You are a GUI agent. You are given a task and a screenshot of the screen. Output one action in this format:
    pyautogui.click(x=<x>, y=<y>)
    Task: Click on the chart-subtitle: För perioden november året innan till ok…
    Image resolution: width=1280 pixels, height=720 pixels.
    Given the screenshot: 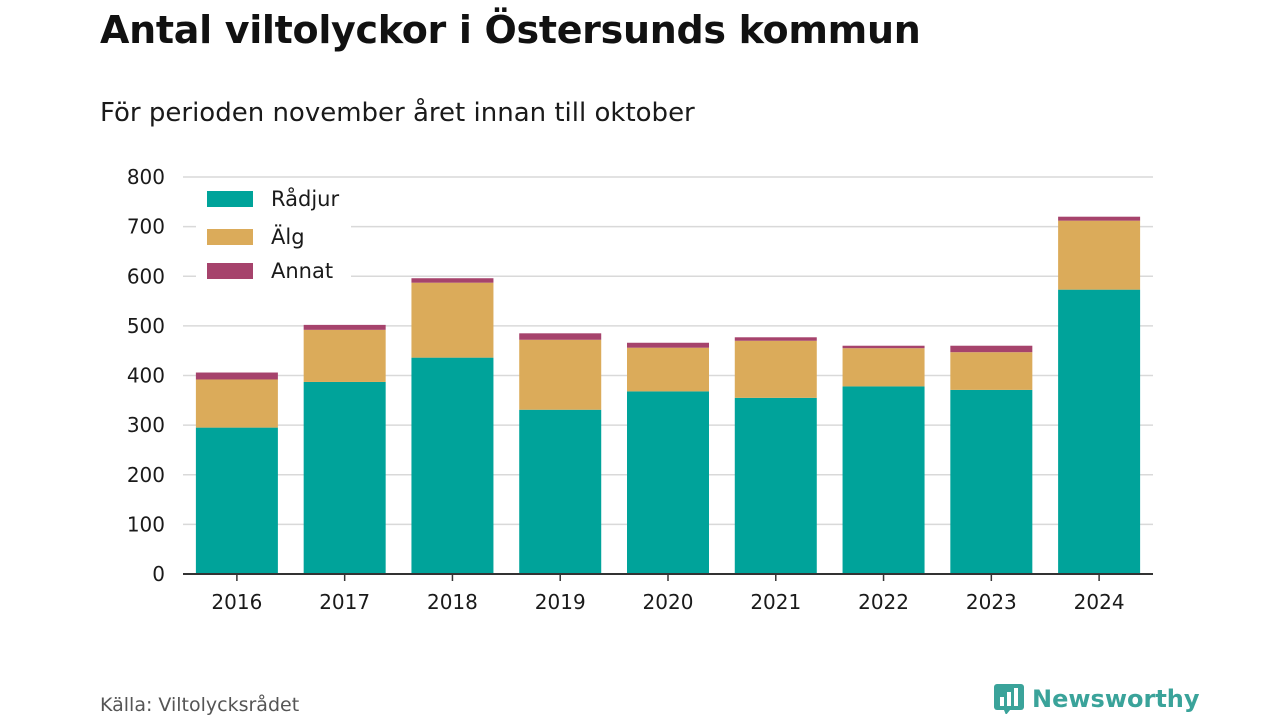 What is the action you would take?
    pyautogui.click(x=397, y=113)
    